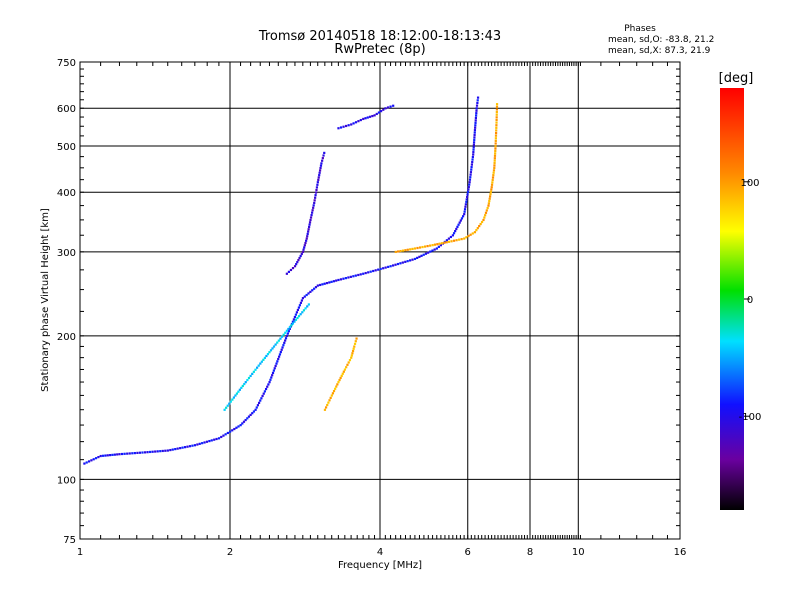 This screenshot has height=600, width=800. I want to click on colorbar-label: [deg], so click(736, 78).